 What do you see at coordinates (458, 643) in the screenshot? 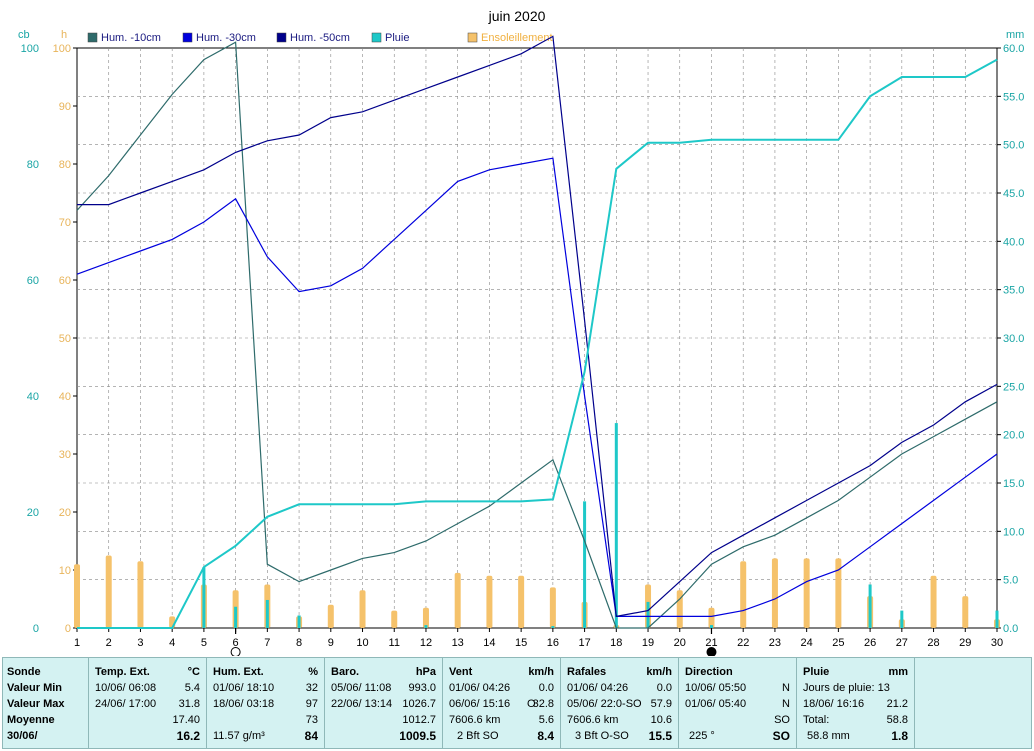
I see `x-axis-tick-label: 13` at bounding box center [458, 643].